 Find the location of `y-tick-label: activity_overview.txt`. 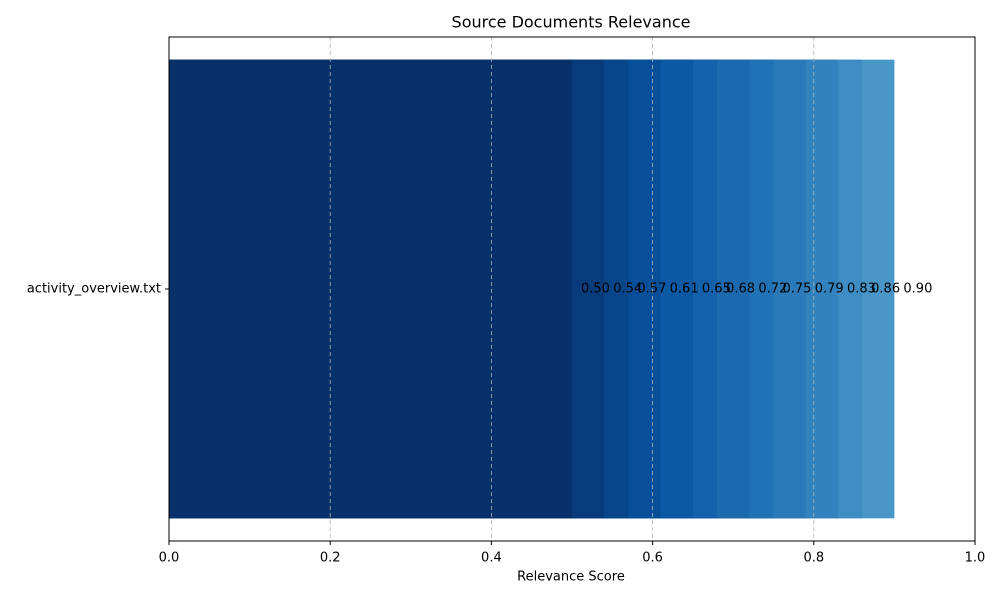

y-tick-label: activity_overview.txt is located at coordinates (94, 289).